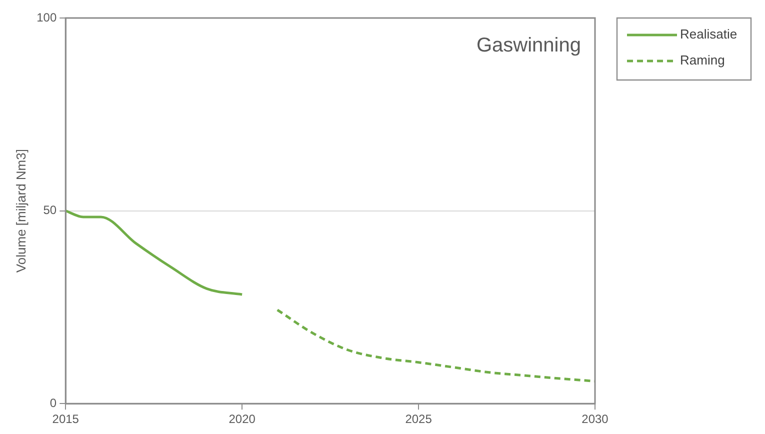 This screenshot has height=434, width=765. What do you see at coordinates (418, 419) in the screenshot?
I see `x-tick-label: 2025` at bounding box center [418, 419].